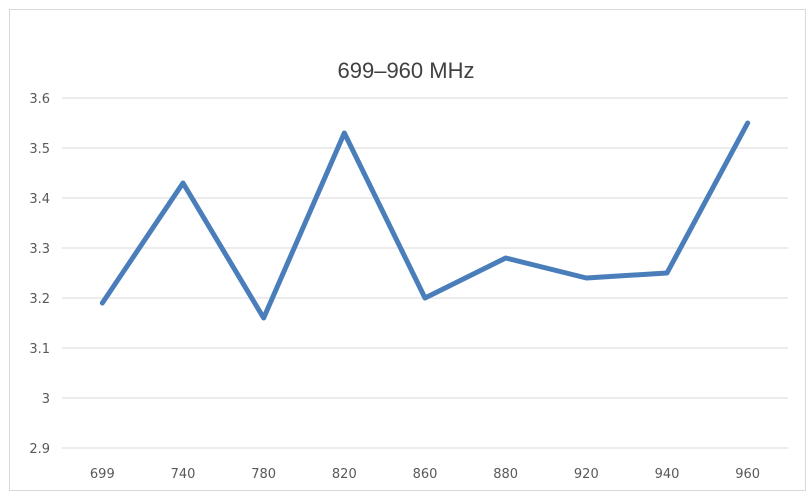 This screenshot has height=496, width=812. I want to click on x-tick-label: 940, so click(667, 474).